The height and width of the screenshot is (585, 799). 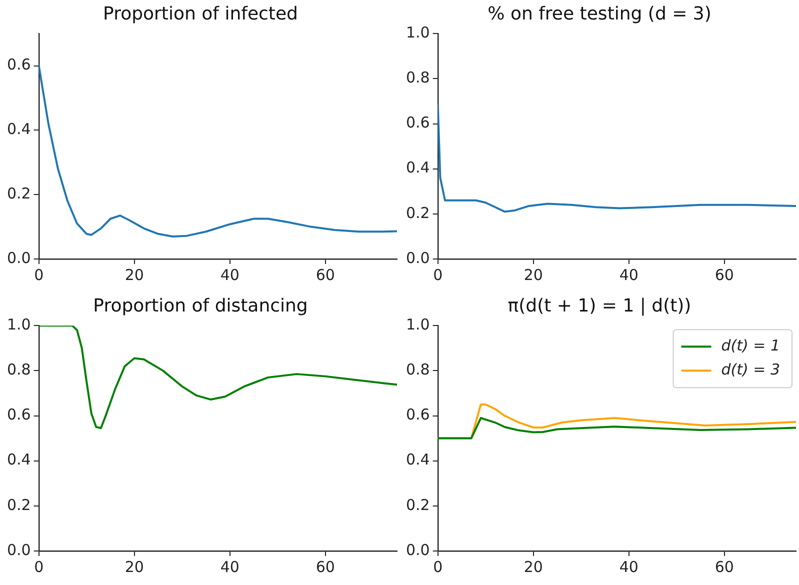 What do you see at coordinates (750, 369) in the screenshot?
I see `legend-label: d(t) = 3` at bounding box center [750, 369].